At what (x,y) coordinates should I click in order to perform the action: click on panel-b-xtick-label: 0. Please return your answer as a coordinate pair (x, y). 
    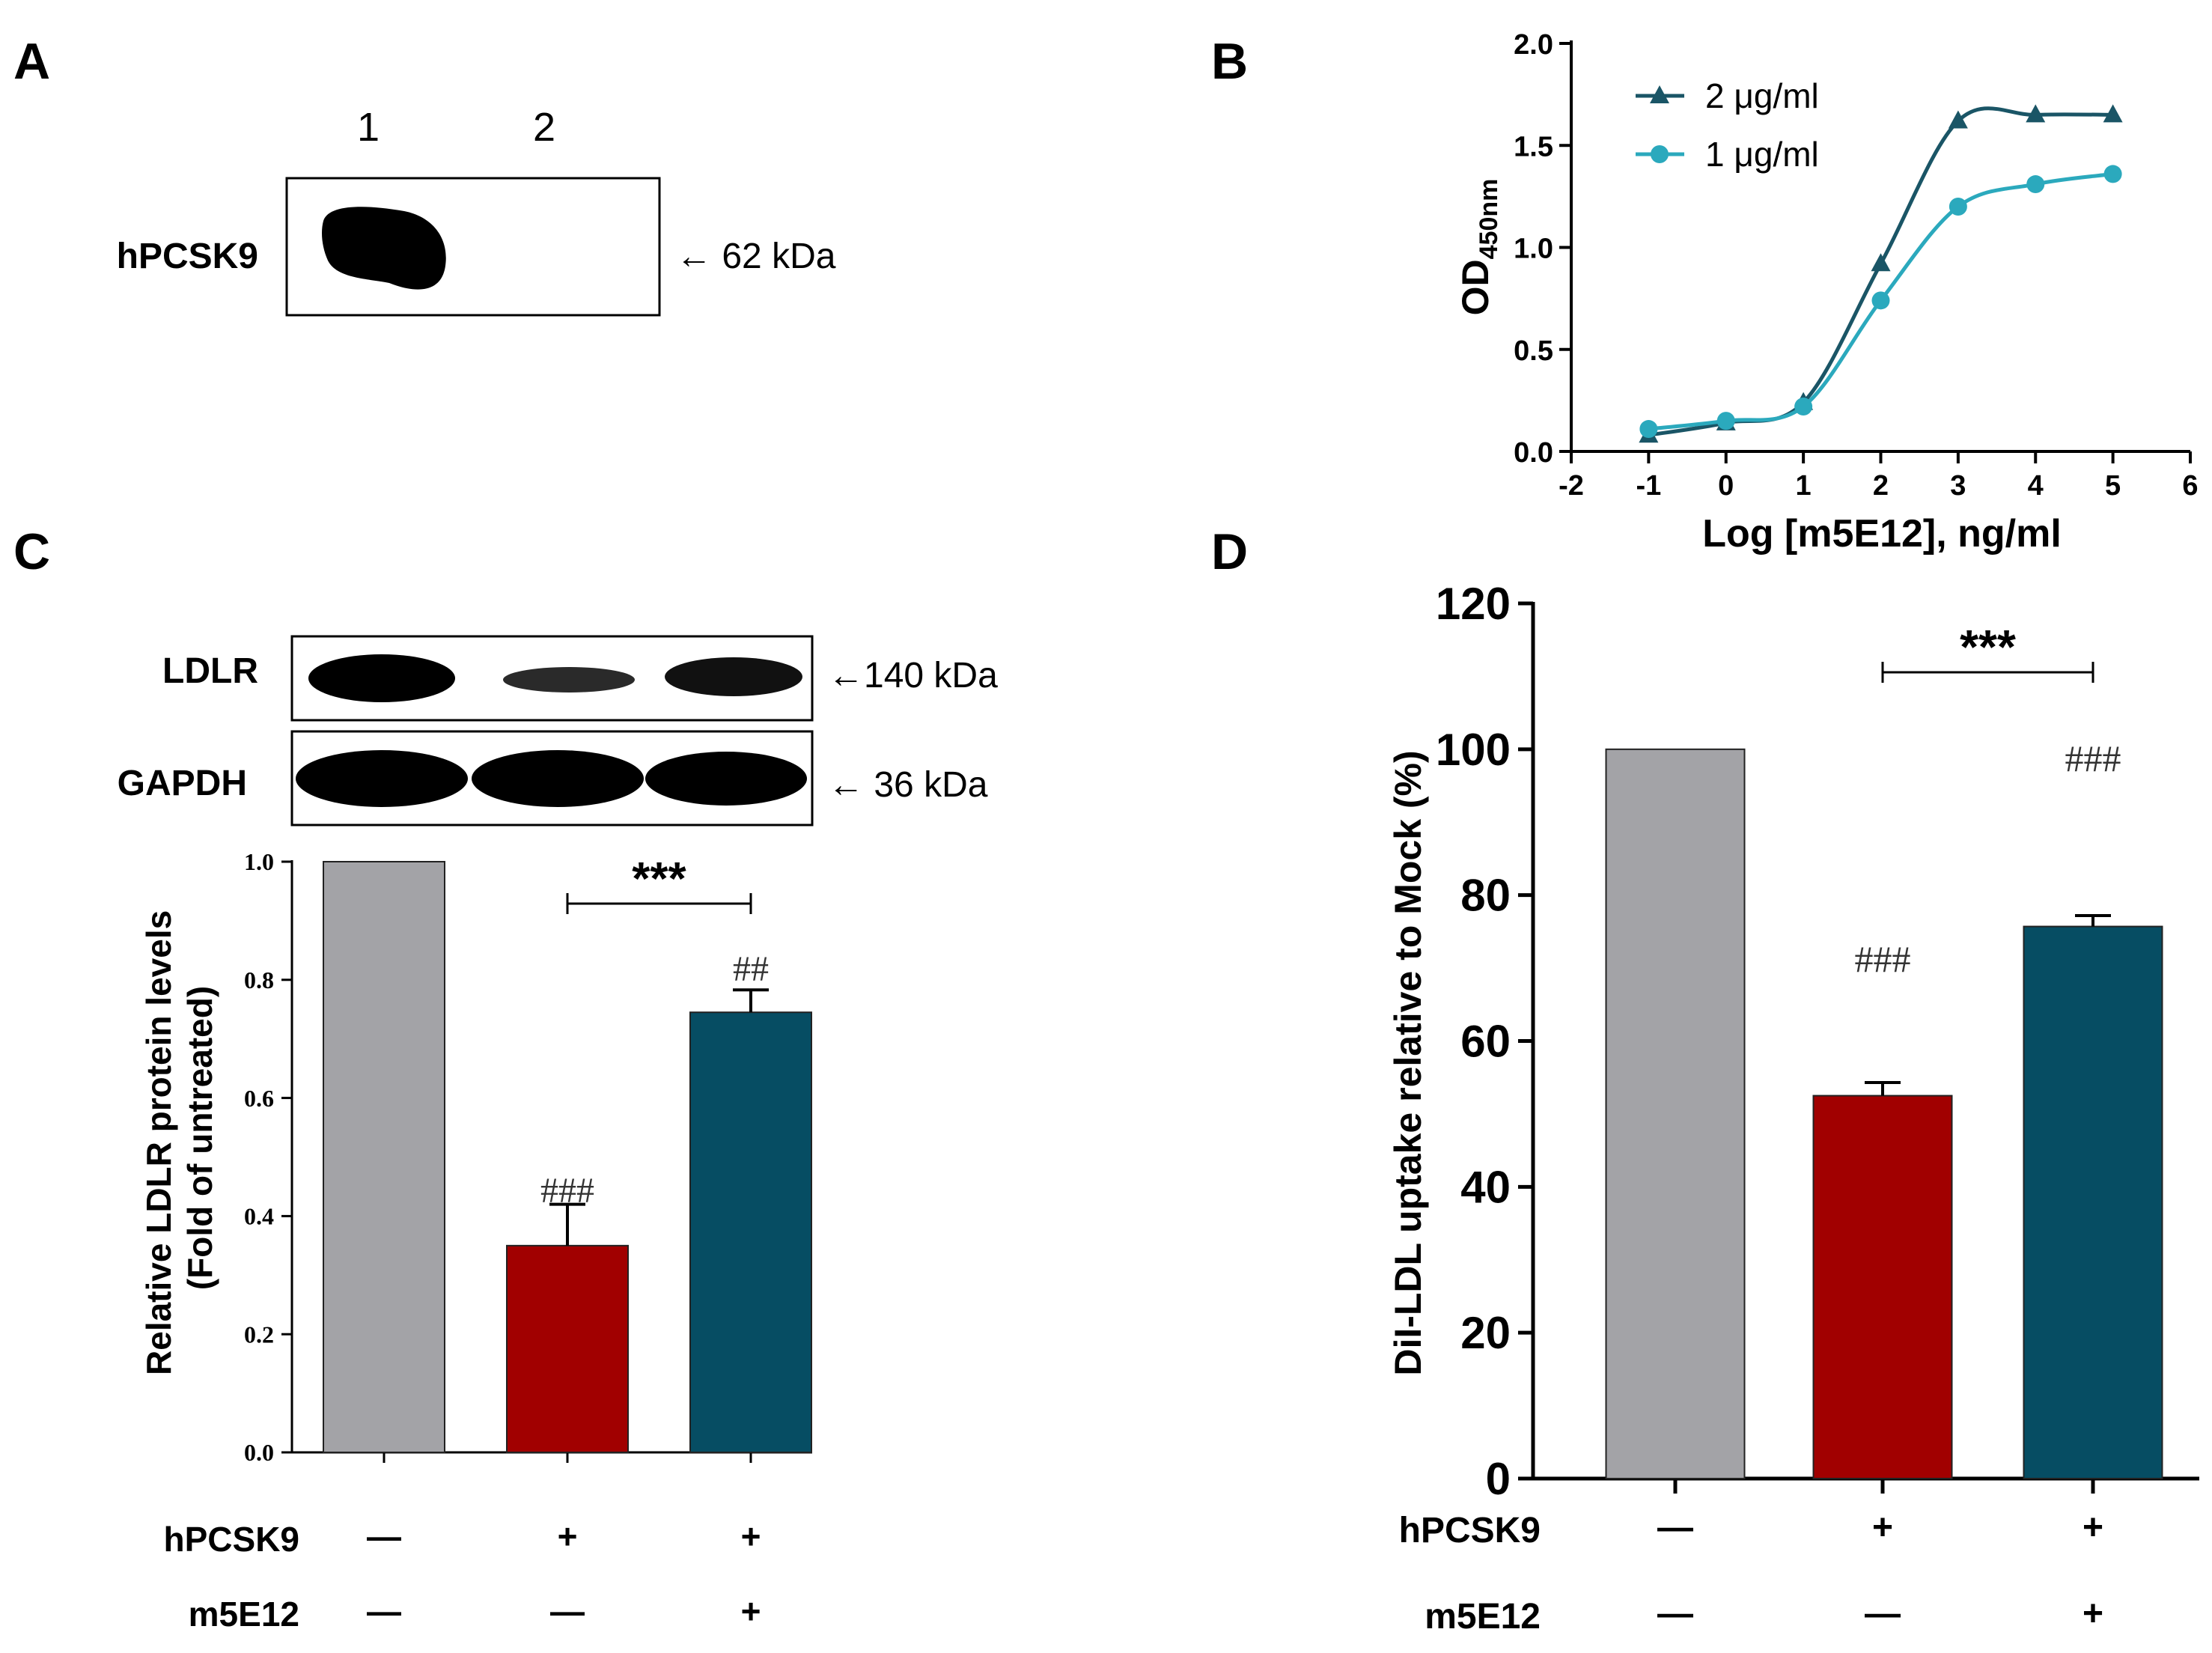
    Looking at the image, I should click on (1726, 486).